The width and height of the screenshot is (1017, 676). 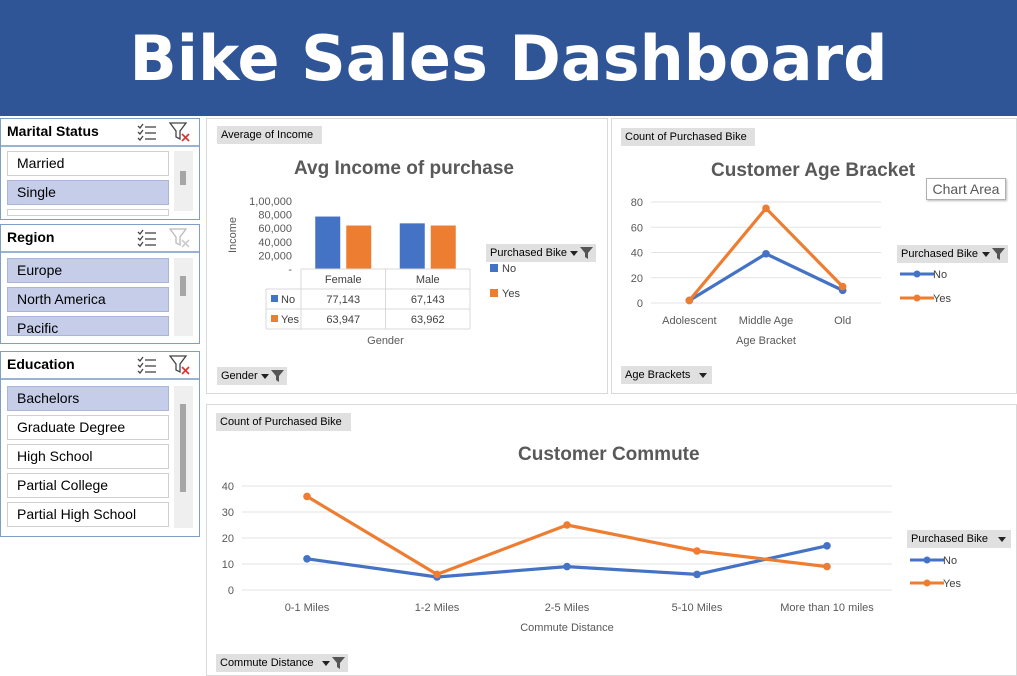 I want to click on legend-label: No, so click(x=509, y=269).